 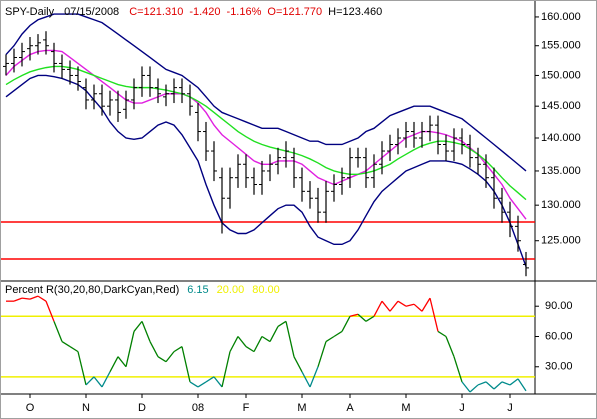 What do you see at coordinates (350, 408) in the screenshot?
I see `x-tick-label: A` at bounding box center [350, 408].